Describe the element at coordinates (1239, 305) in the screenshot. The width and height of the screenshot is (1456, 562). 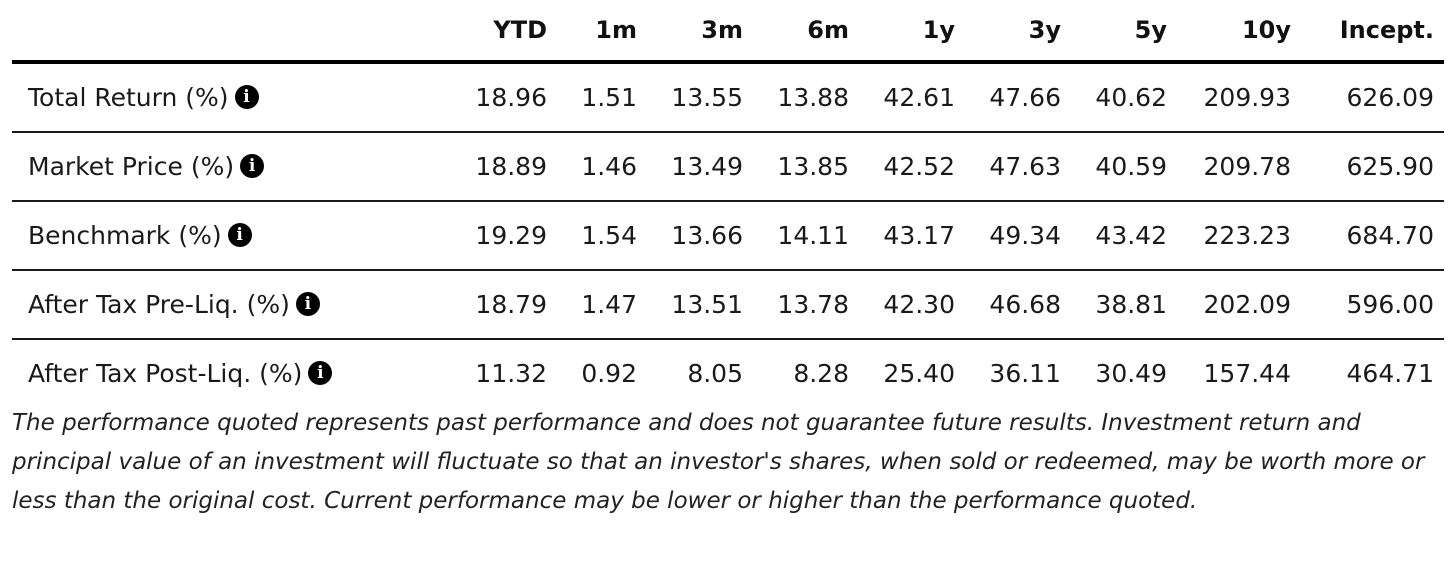
I see `value-cell: 202.09` at that location.